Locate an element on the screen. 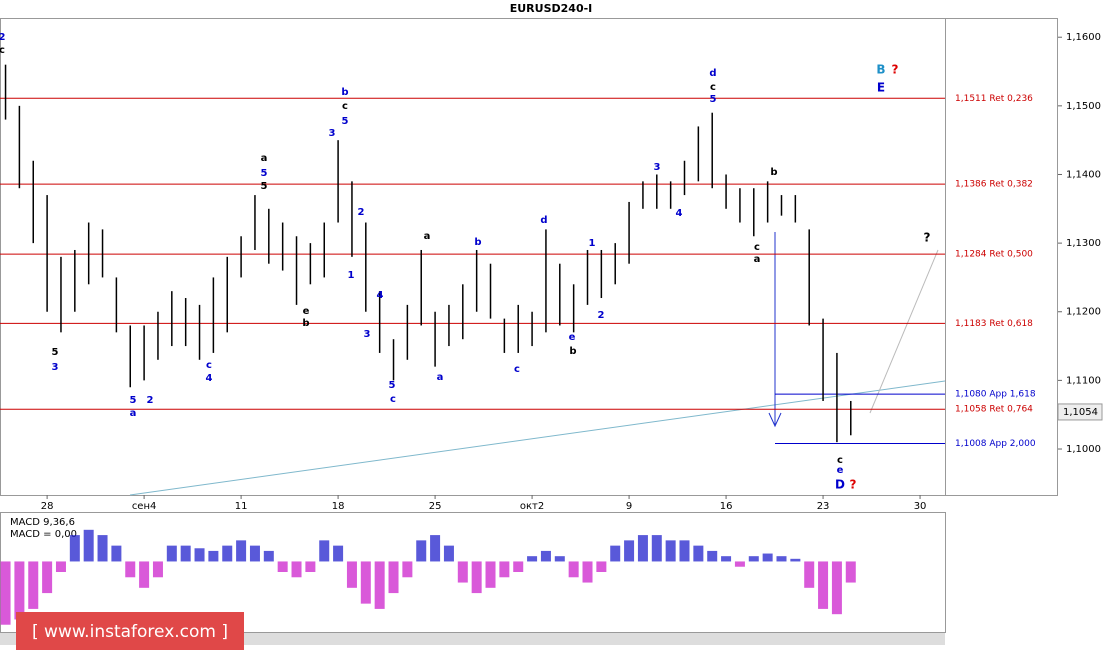 This screenshot has width=1103, height=666. x-tick-label: 11 is located at coordinates (241, 506).